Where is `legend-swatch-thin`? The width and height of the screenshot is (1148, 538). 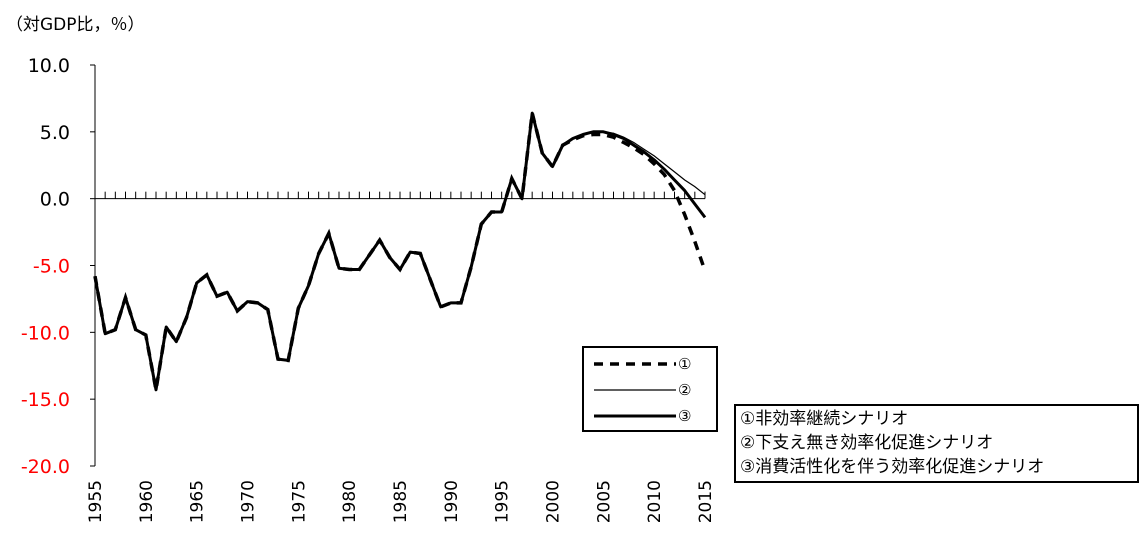 legend-swatch-thin is located at coordinates (635, 390).